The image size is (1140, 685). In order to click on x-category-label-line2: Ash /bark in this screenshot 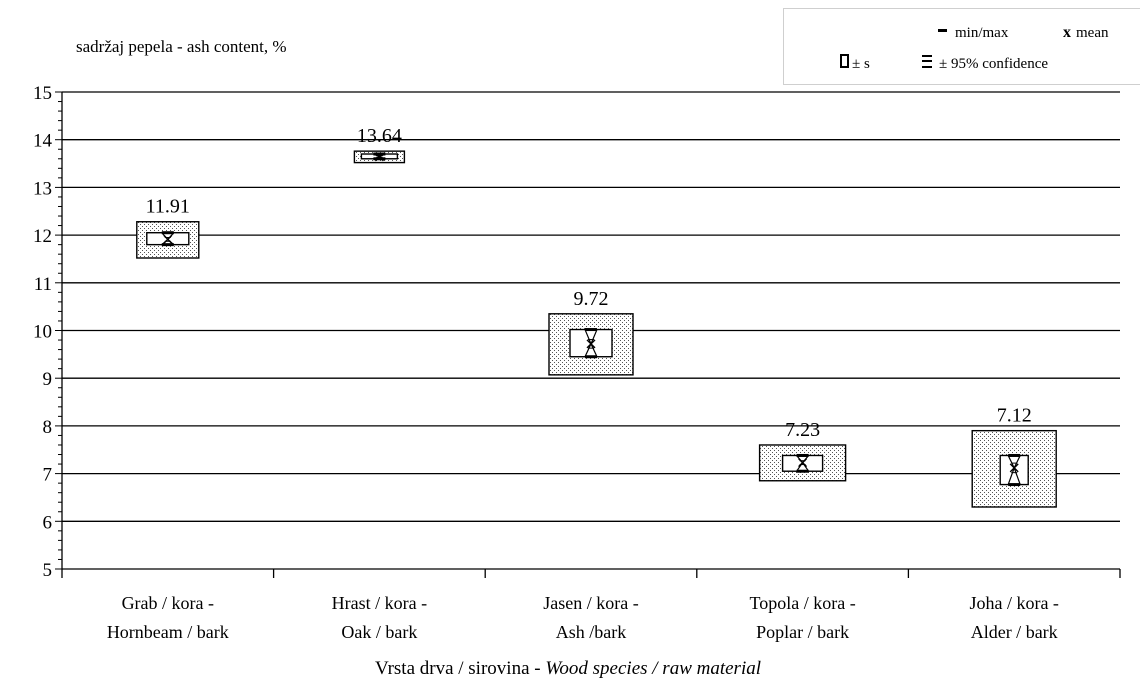, I will do `click(591, 632)`.